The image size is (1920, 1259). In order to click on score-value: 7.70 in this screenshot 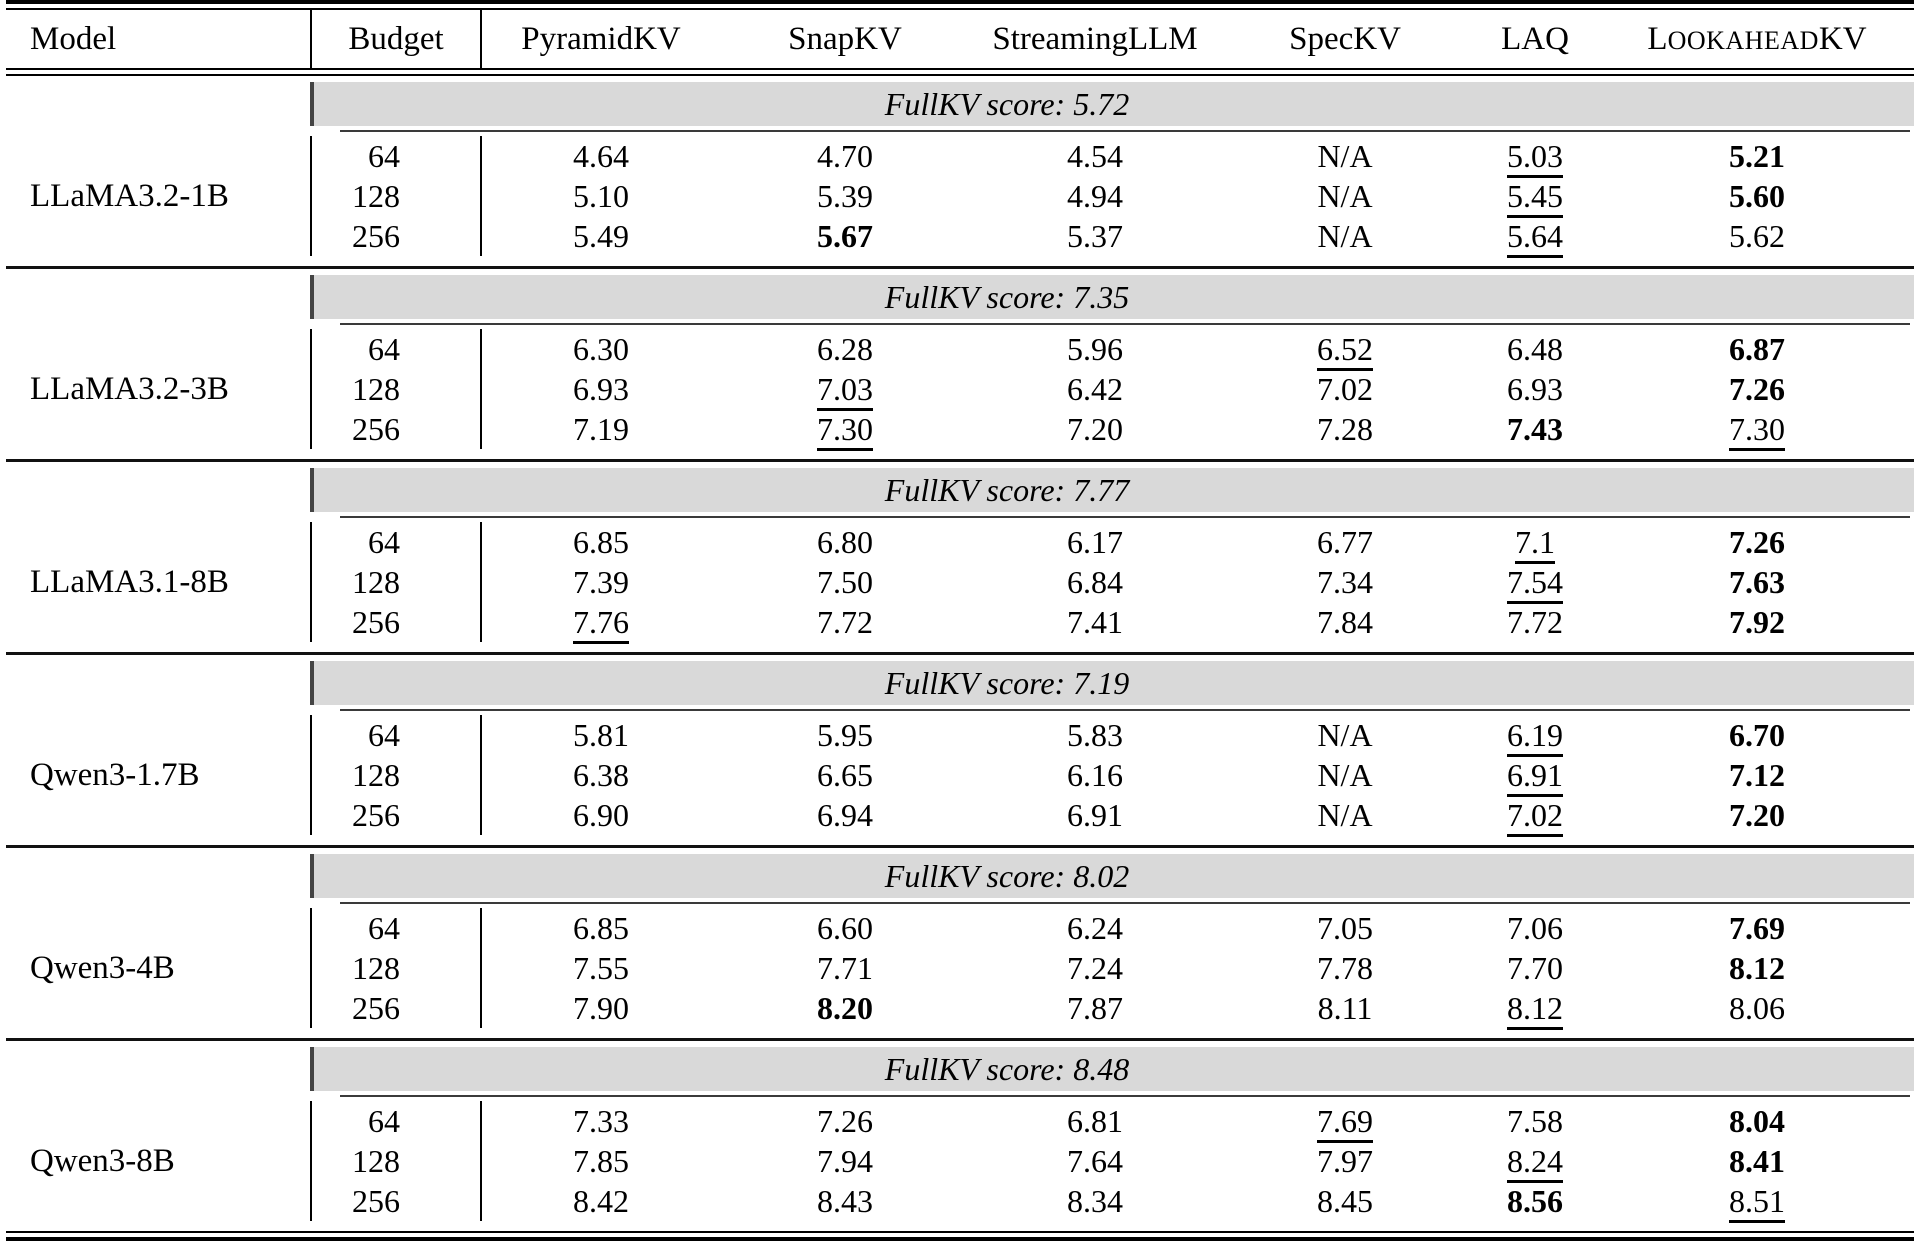, I will do `click(1535, 968)`.